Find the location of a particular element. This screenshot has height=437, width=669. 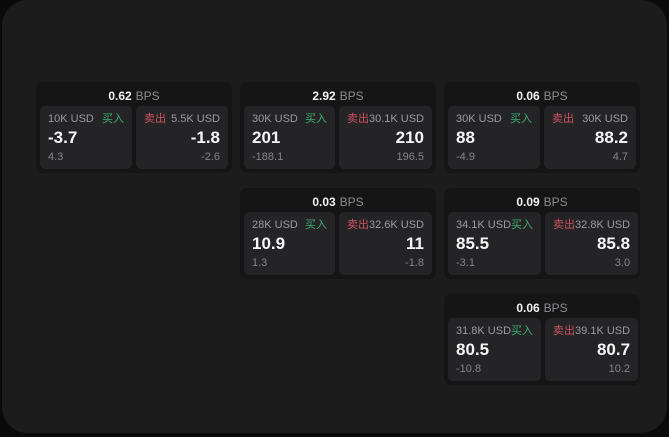

buy-tile: 31.8K USD 买入 80.5 -10.8 is located at coordinates (495, 349).